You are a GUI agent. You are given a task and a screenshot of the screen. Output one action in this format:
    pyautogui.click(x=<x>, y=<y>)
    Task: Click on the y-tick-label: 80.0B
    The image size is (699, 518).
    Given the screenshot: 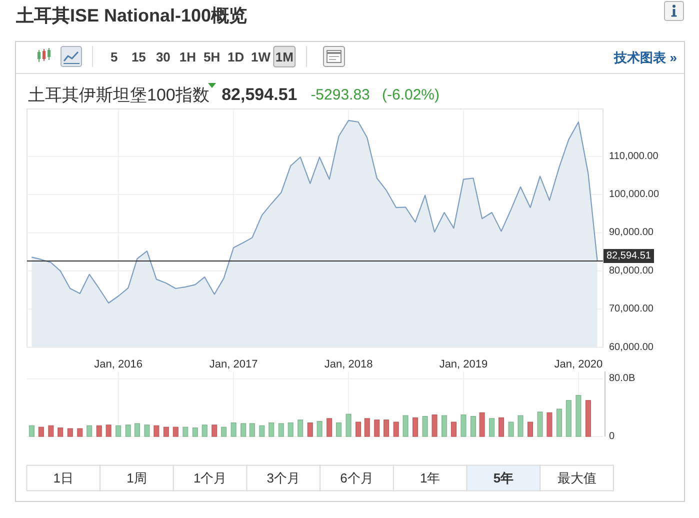 What is the action you would take?
    pyautogui.click(x=622, y=378)
    